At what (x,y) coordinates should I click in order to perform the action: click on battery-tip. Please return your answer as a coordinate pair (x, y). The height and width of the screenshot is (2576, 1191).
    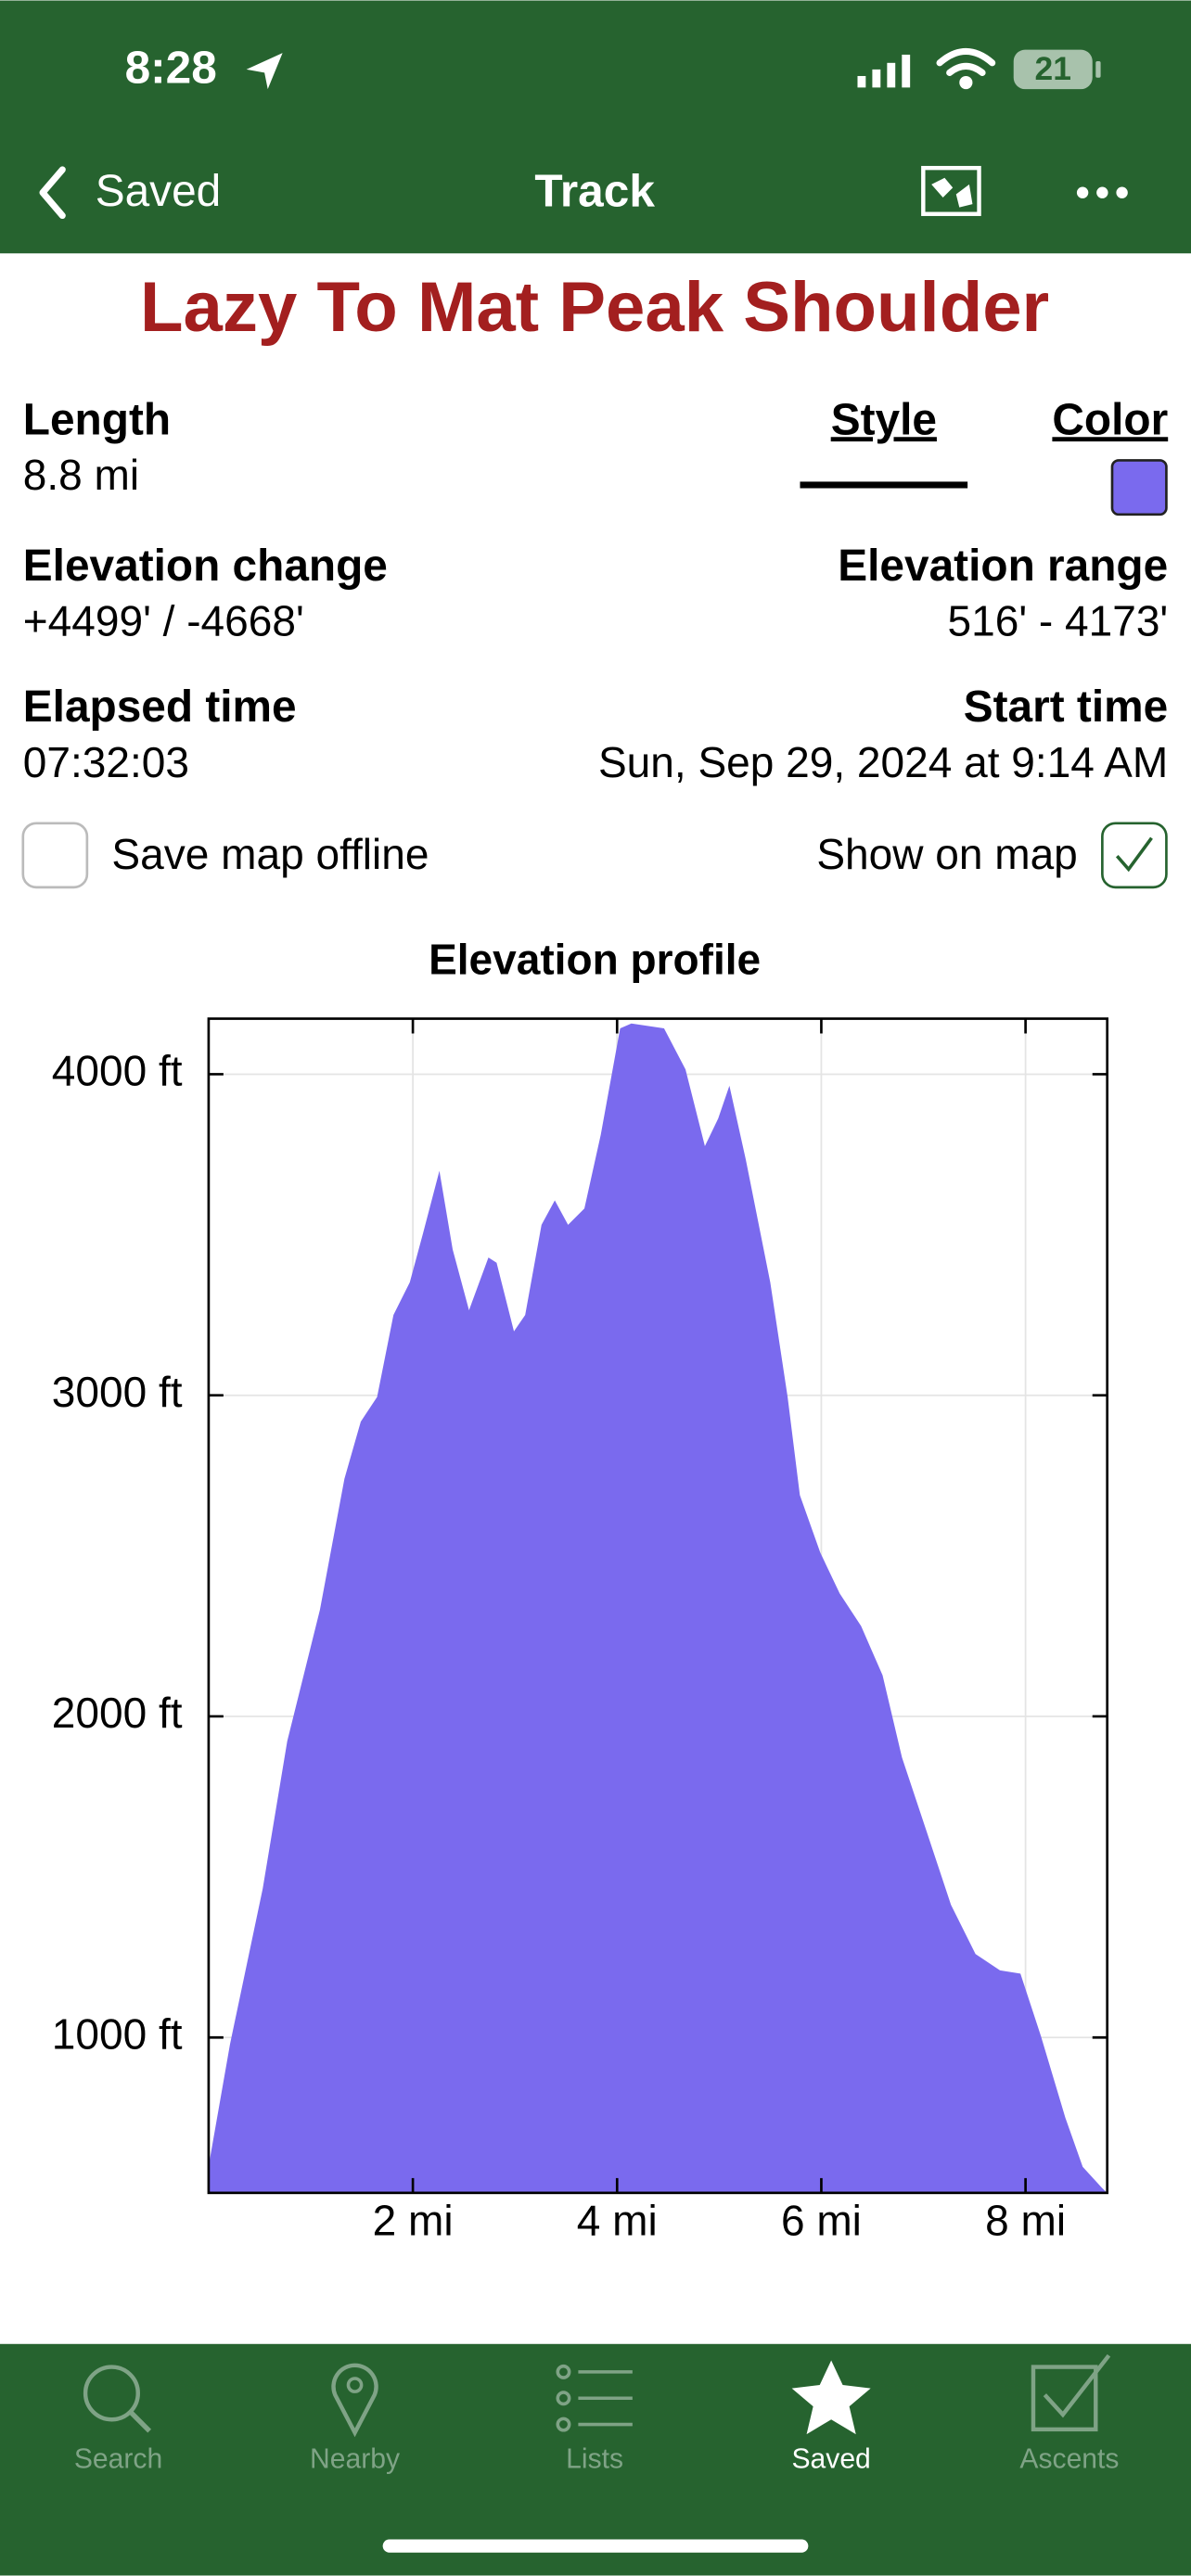
    Looking at the image, I should click on (1098, 69).